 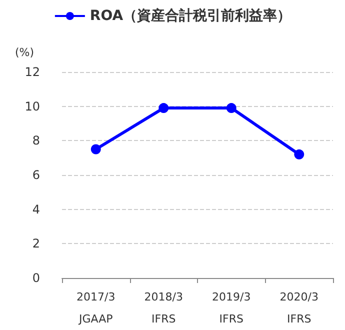 I want to click on legend-label: ROA（資産合計税引前利益率）, so click(x=191, y=15).